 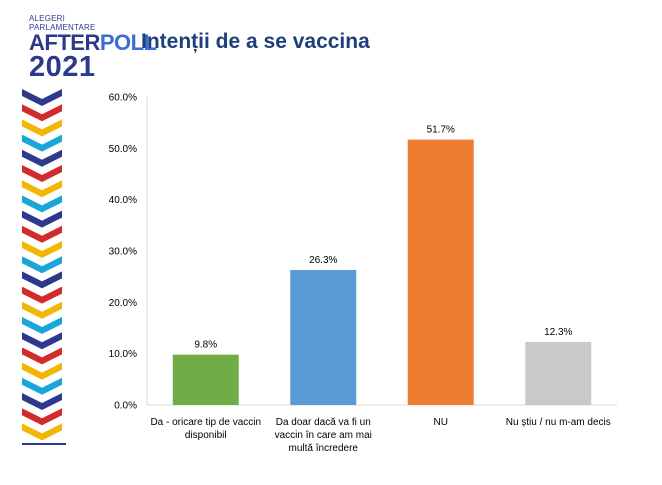 I want to click on category-label-line: disponibil, so click(x=206, y=435).